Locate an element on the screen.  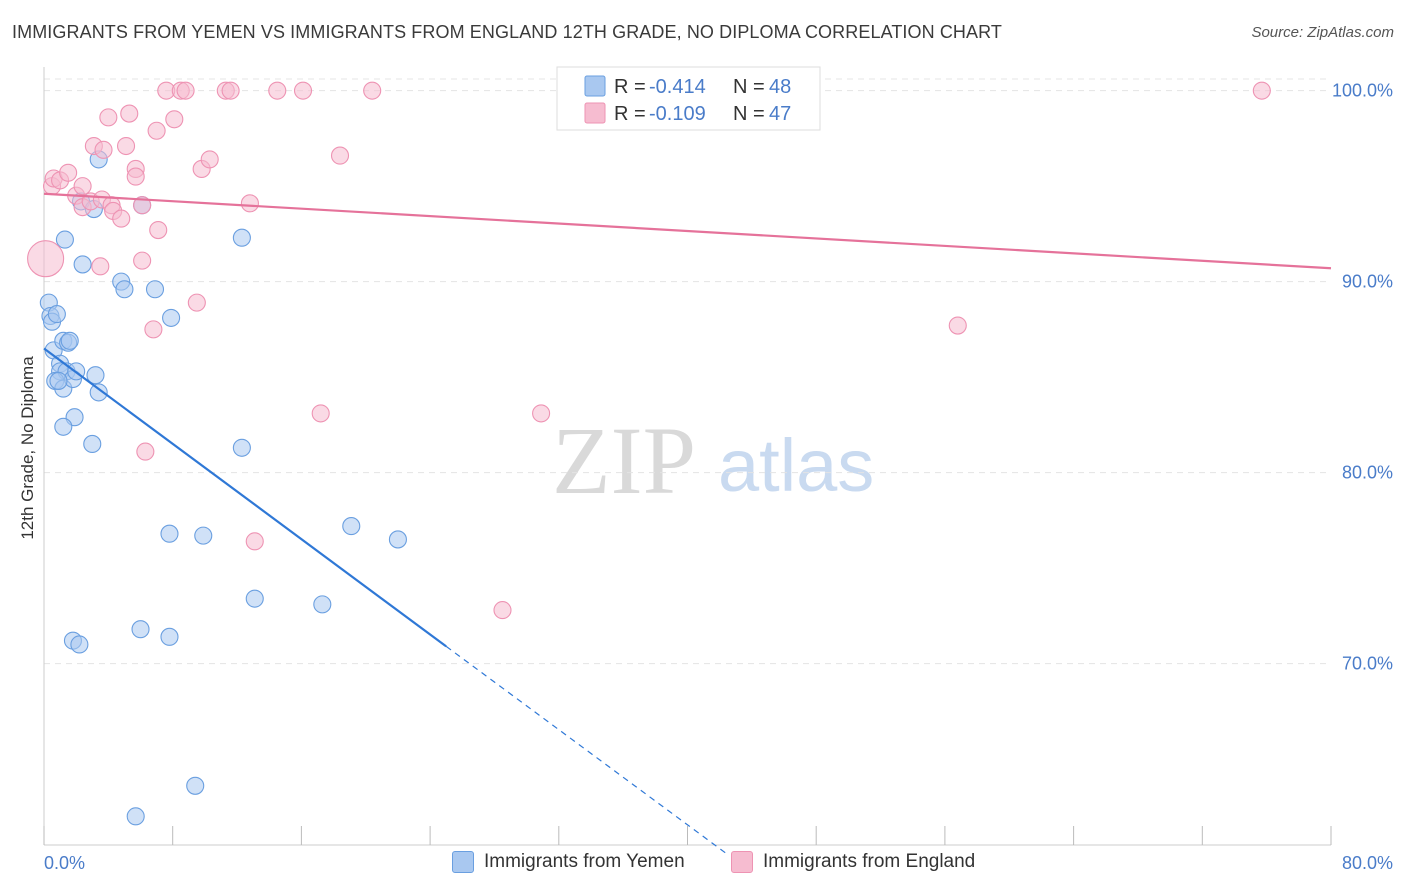
stats-n-value: 47 is located at coordinates (780, 114).